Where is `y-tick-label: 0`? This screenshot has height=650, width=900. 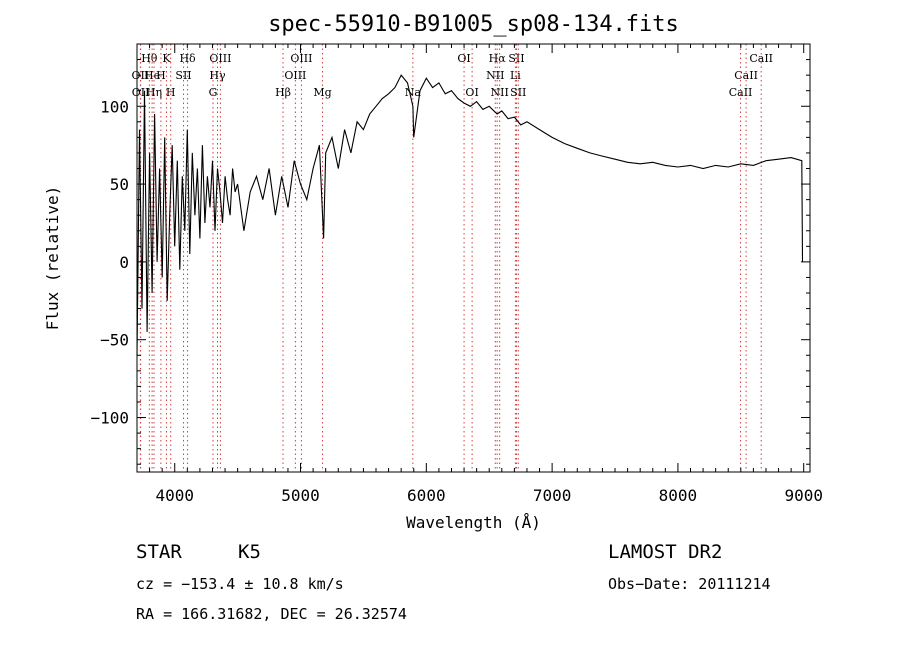 y-tick-label: 0 is located at coordinates (124, 262).